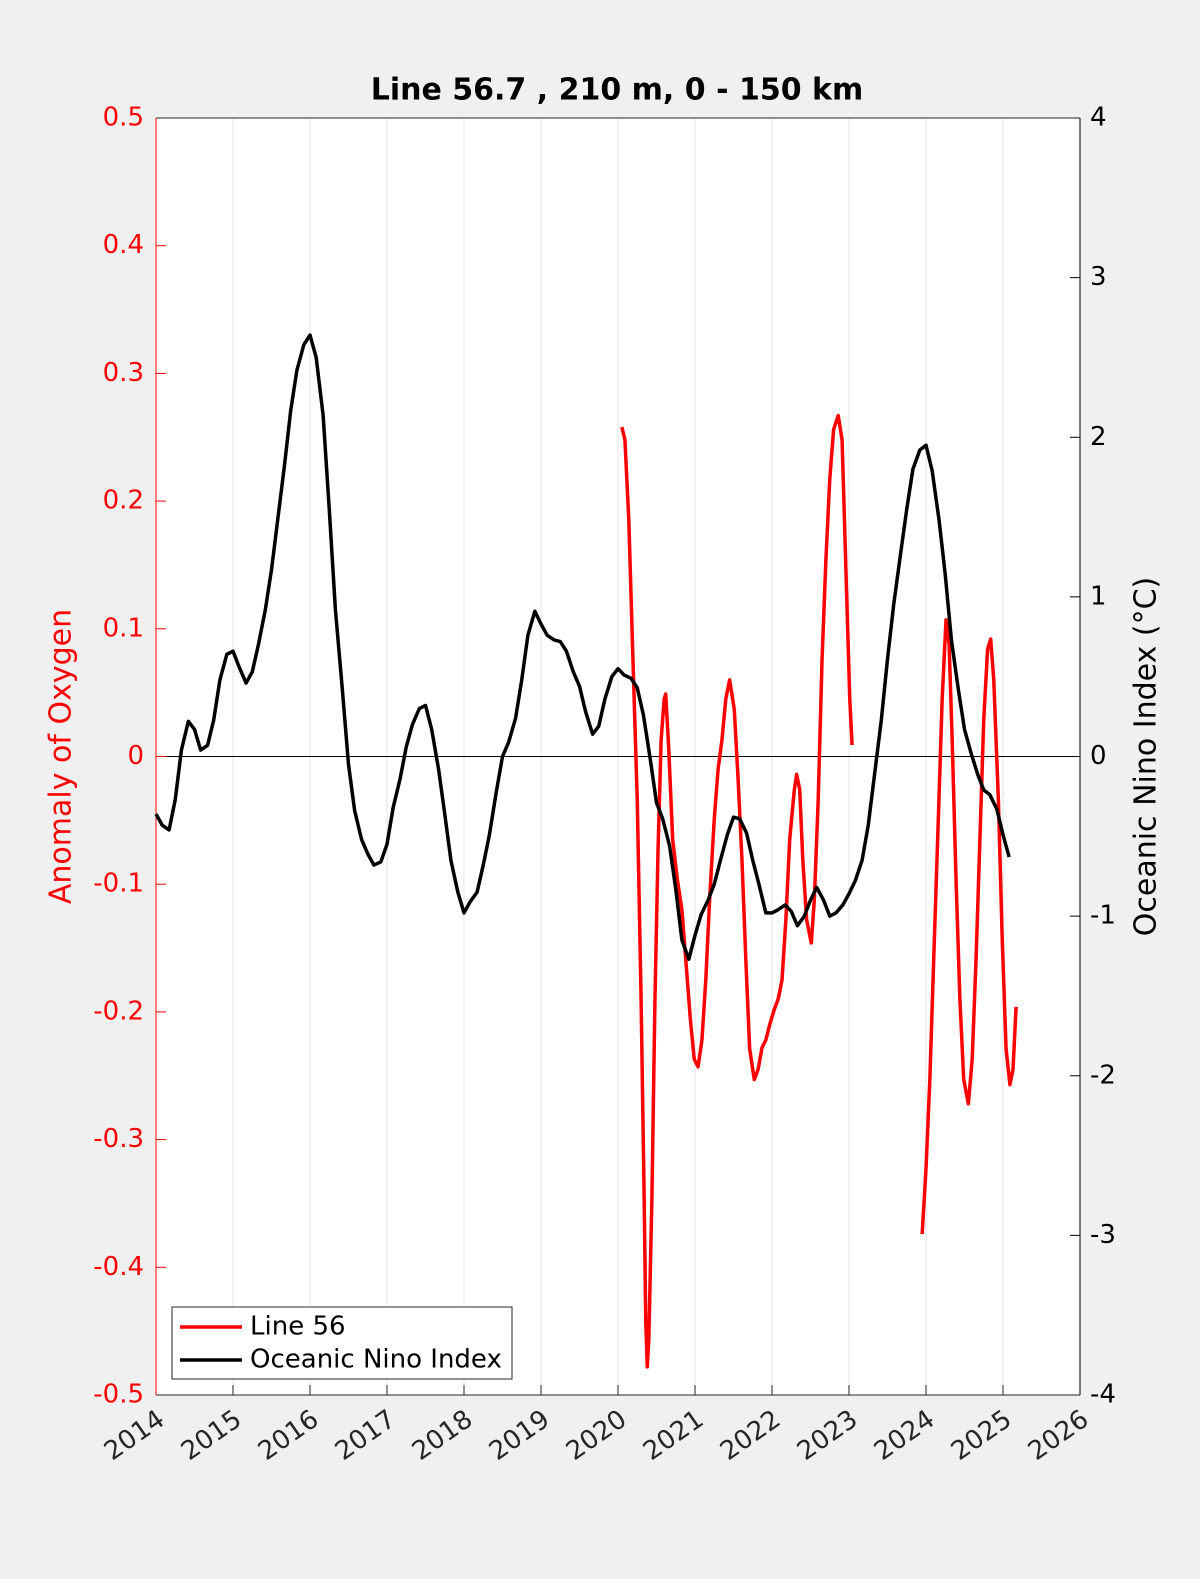 Image resolution: width=1200 pixels, height=1579 pixels. I want to click on y-tick-label: 0, so click(135, 756).